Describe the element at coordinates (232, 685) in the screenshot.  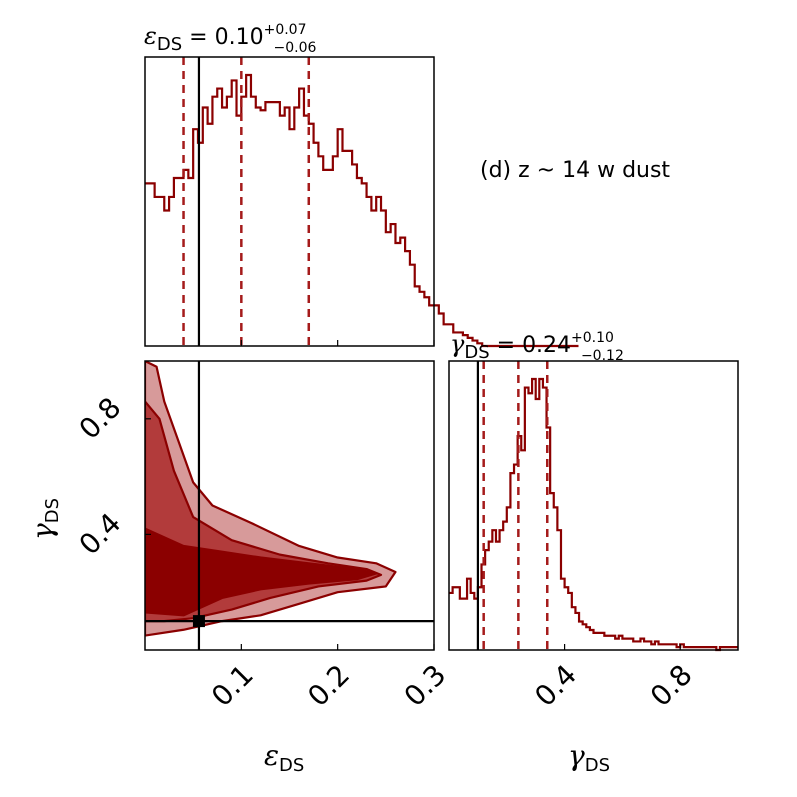
I see `joint-x-tick-label: 0.1` at that location.